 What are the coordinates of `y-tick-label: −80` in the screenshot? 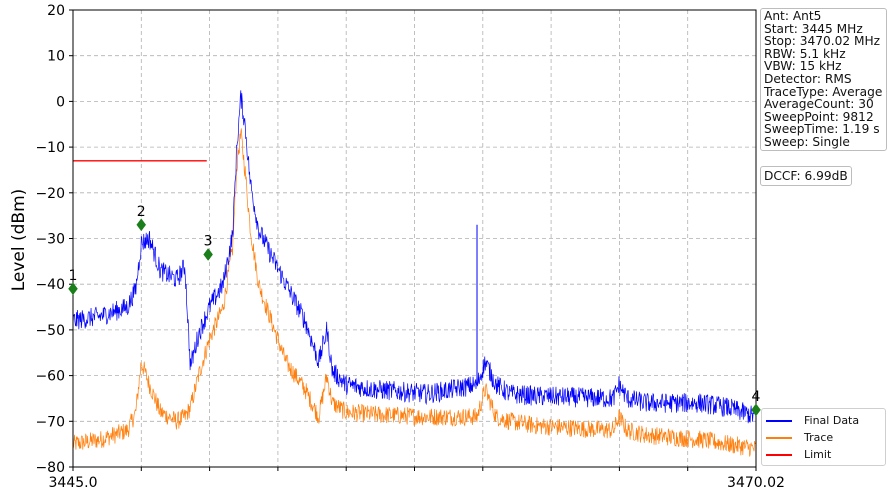 It's located at (50, 468).